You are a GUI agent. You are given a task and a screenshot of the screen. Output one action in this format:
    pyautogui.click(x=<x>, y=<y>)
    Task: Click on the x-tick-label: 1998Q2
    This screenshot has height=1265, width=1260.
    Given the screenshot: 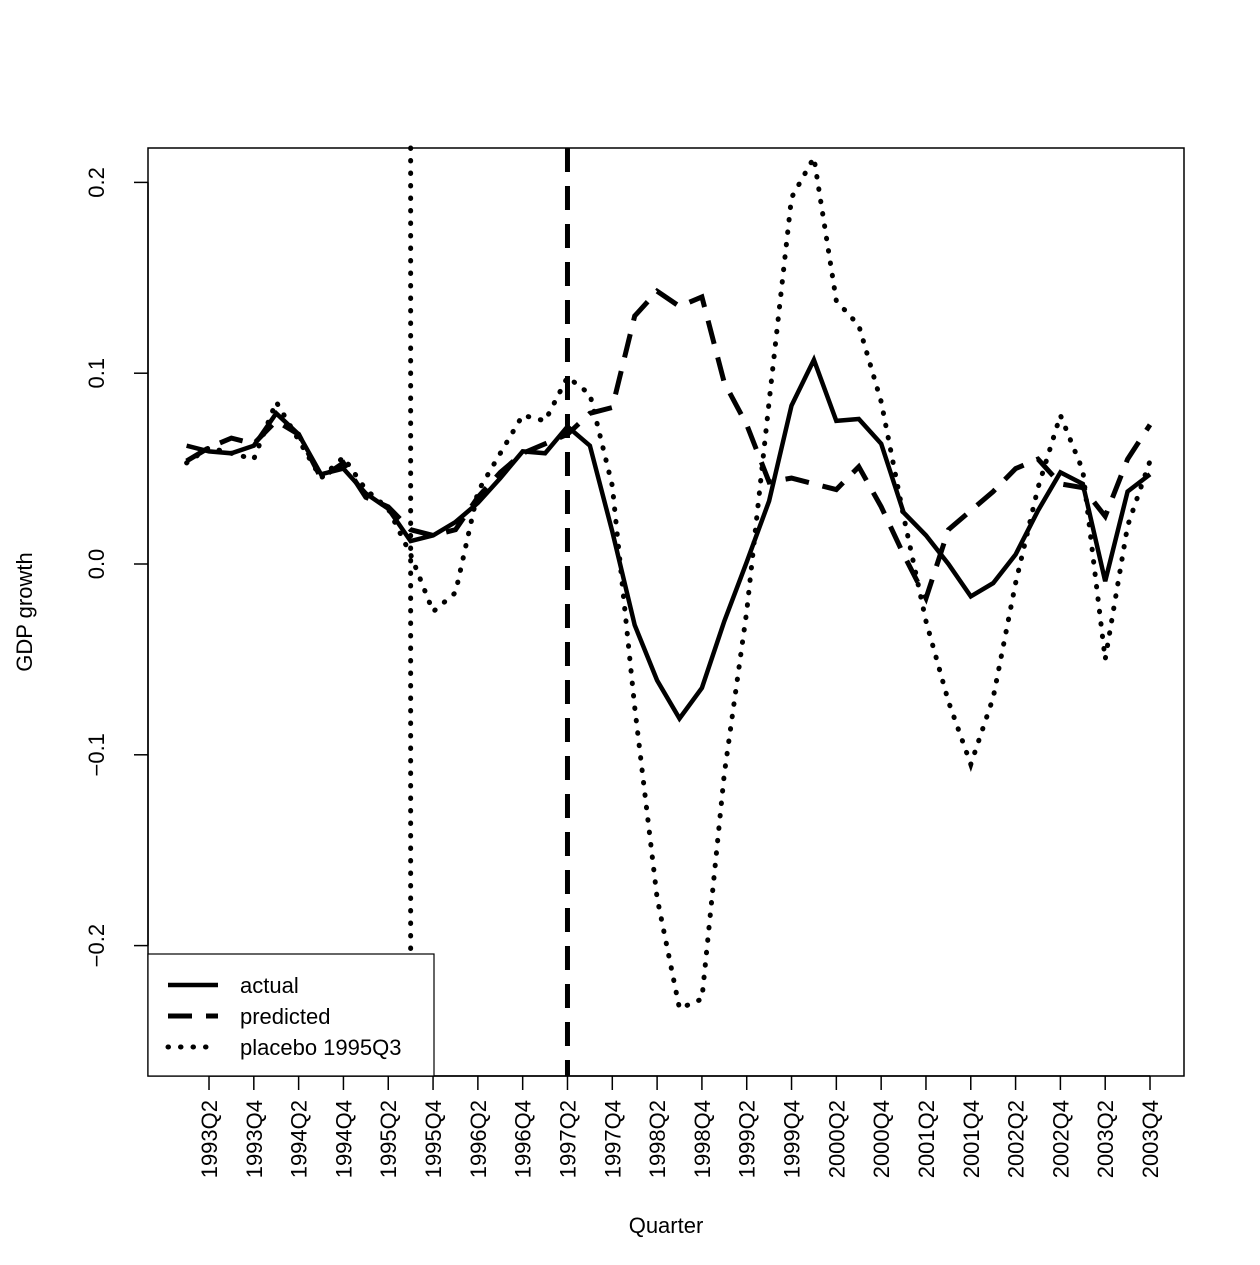 What is the action you would take?
    pyautogui.click(x=657, y=1139)
    